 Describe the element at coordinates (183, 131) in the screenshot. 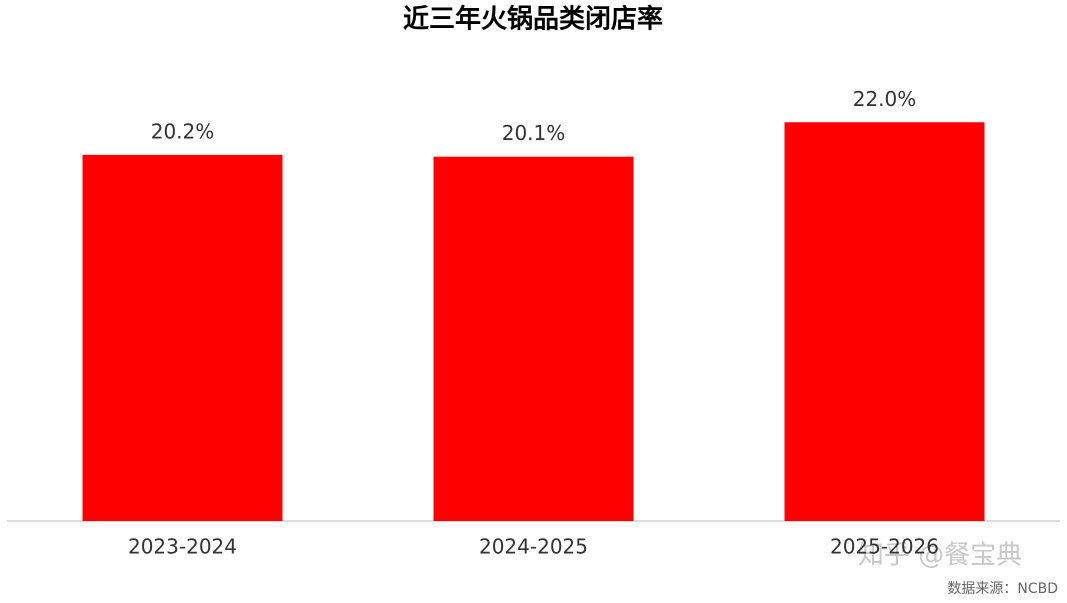

I see `data-label: 20.2%` at that location.